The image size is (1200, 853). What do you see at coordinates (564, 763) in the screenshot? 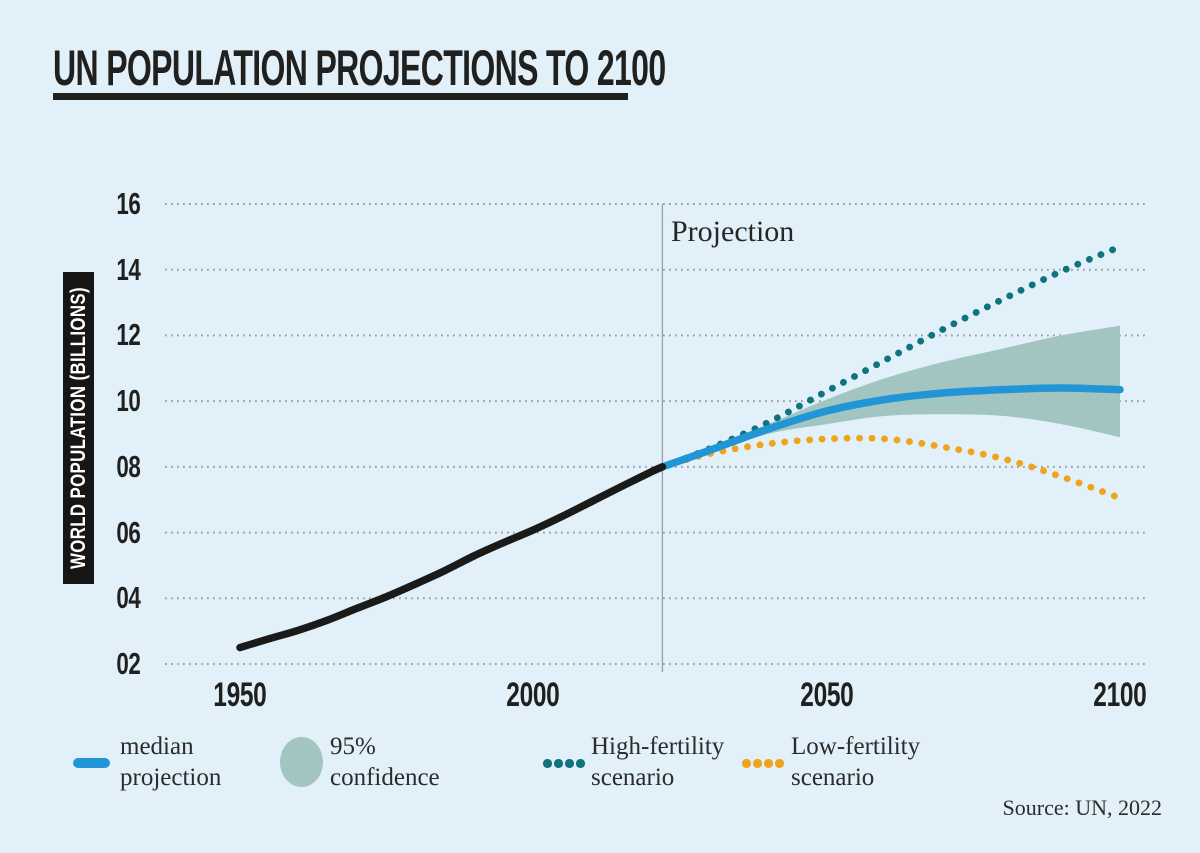
I see `high-fertility-dots-swatch` at bounding box center [564, 763].